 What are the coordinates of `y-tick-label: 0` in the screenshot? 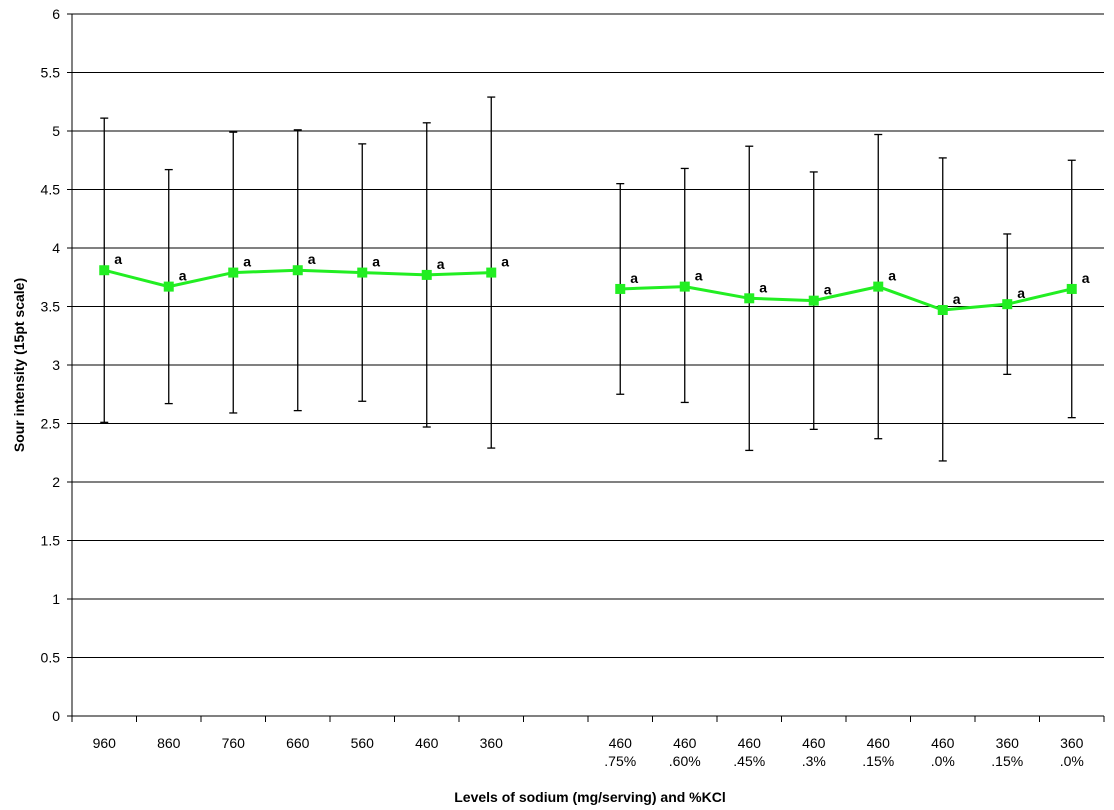 It's located at (56, 716).